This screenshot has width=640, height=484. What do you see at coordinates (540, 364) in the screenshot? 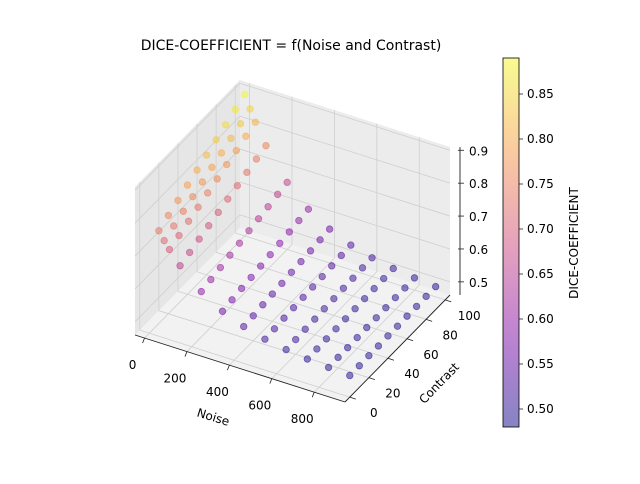
I see `colorbar-tick-label: 0.55` at bounding box center [540, 364].